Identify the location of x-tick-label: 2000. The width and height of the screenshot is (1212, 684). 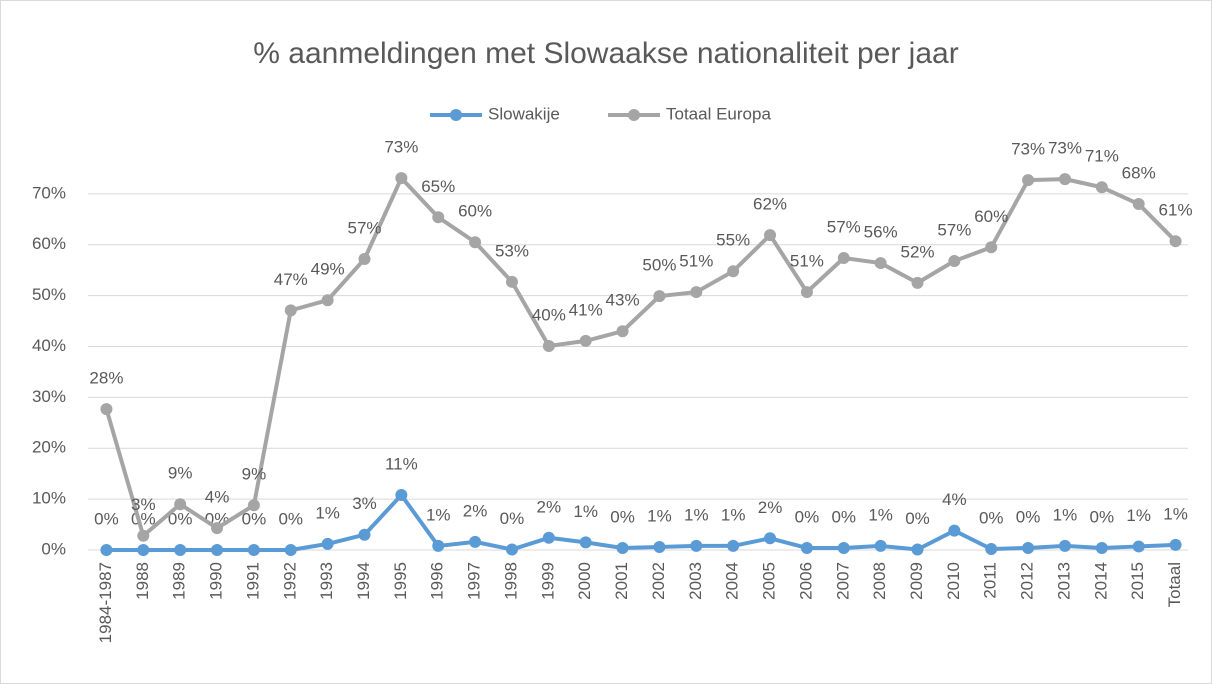
(584, 581).